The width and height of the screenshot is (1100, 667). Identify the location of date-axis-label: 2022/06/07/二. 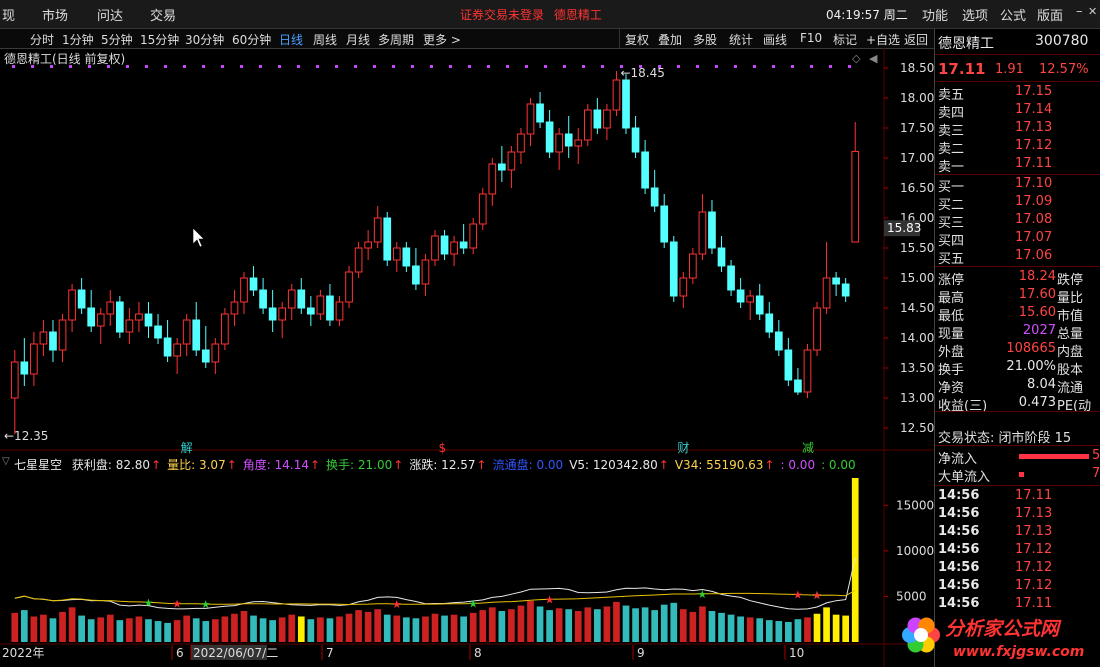
(235, 653).